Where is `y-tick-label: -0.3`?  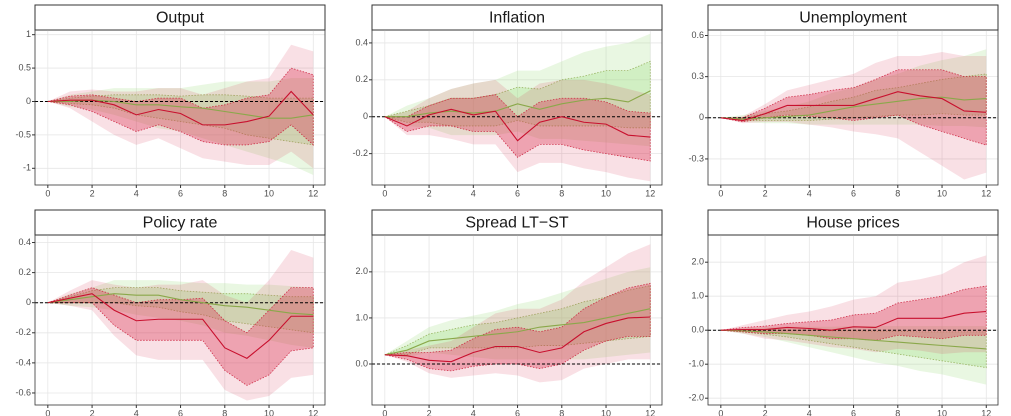 y-tick-label: -0.3 is located at coordinates (696, 158).